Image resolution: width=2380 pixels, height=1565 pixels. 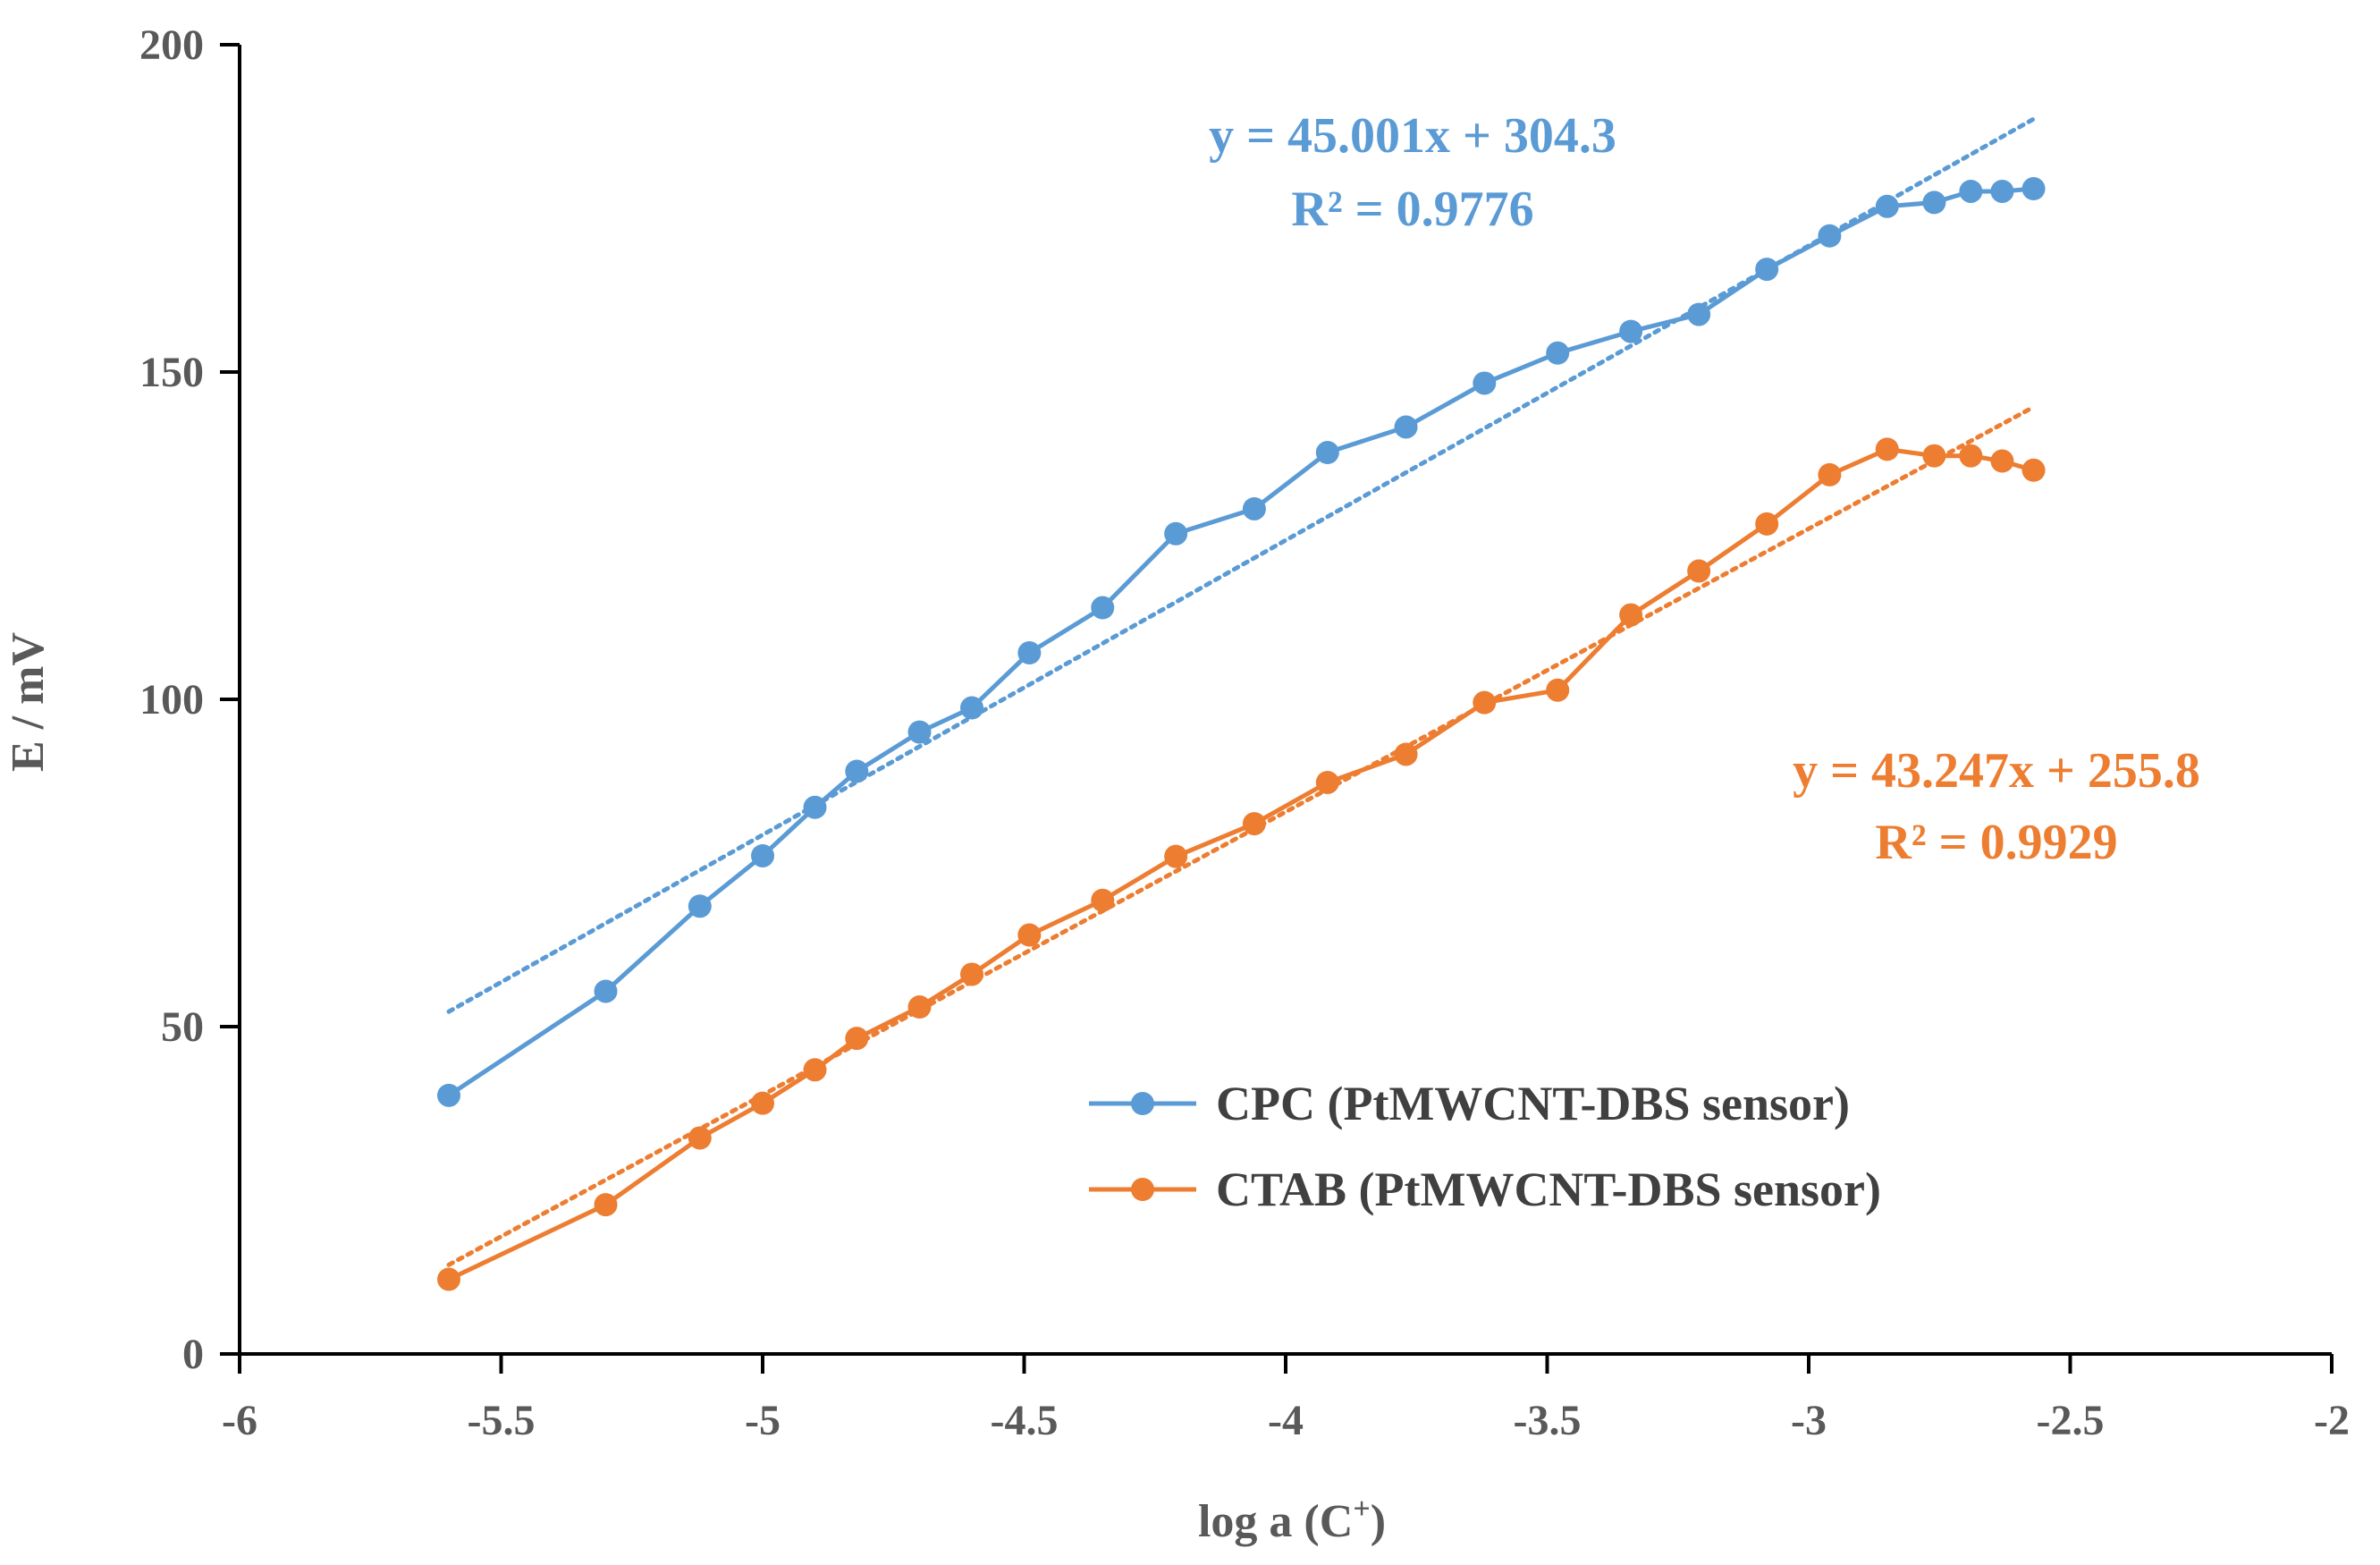 I want to click on x-axis-title-sup: +, so click(x=1361, y=1509).